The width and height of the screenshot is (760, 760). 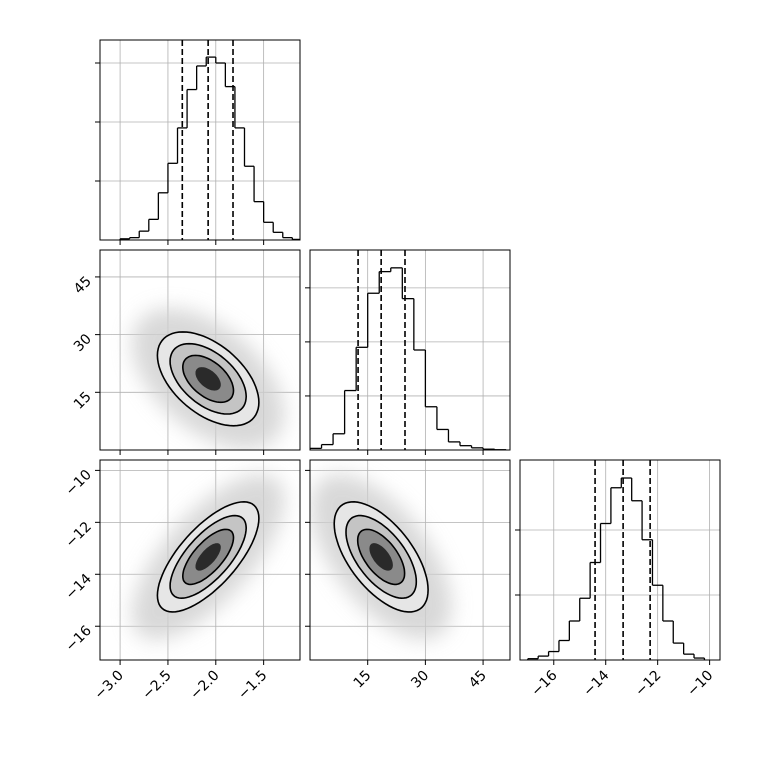 I want to click on x-tick-label: 15, so click(x=363, y=680).